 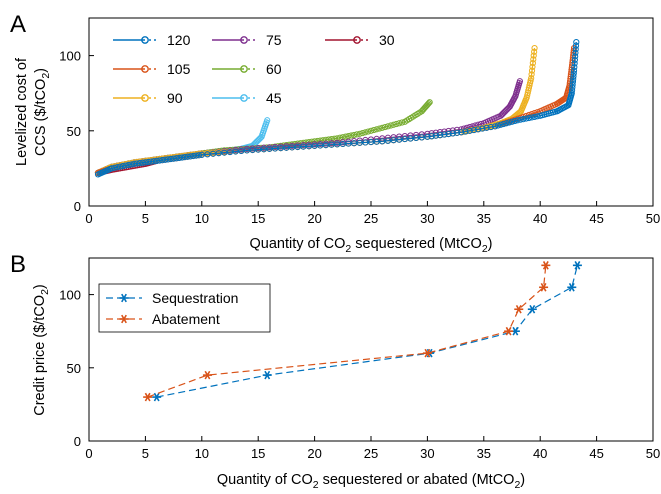 What do you see at coordinates (427, 453) in the screenshot?
I see `x-tick-label: 30` at bounding box center [427, 453].